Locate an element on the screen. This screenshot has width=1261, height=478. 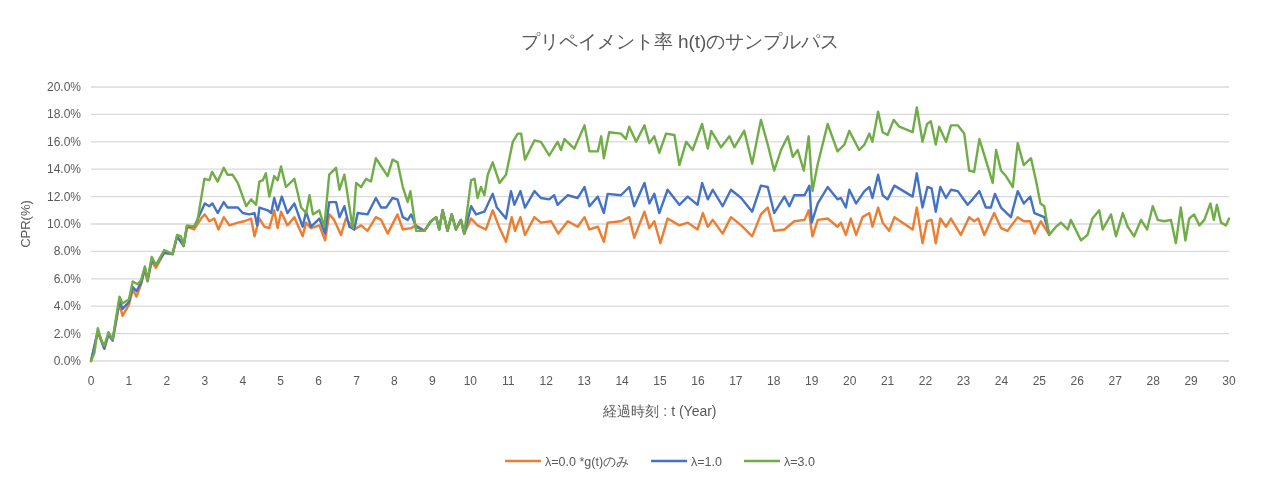
y-tick-label: 20.0% is located at coordinates (64, 87).